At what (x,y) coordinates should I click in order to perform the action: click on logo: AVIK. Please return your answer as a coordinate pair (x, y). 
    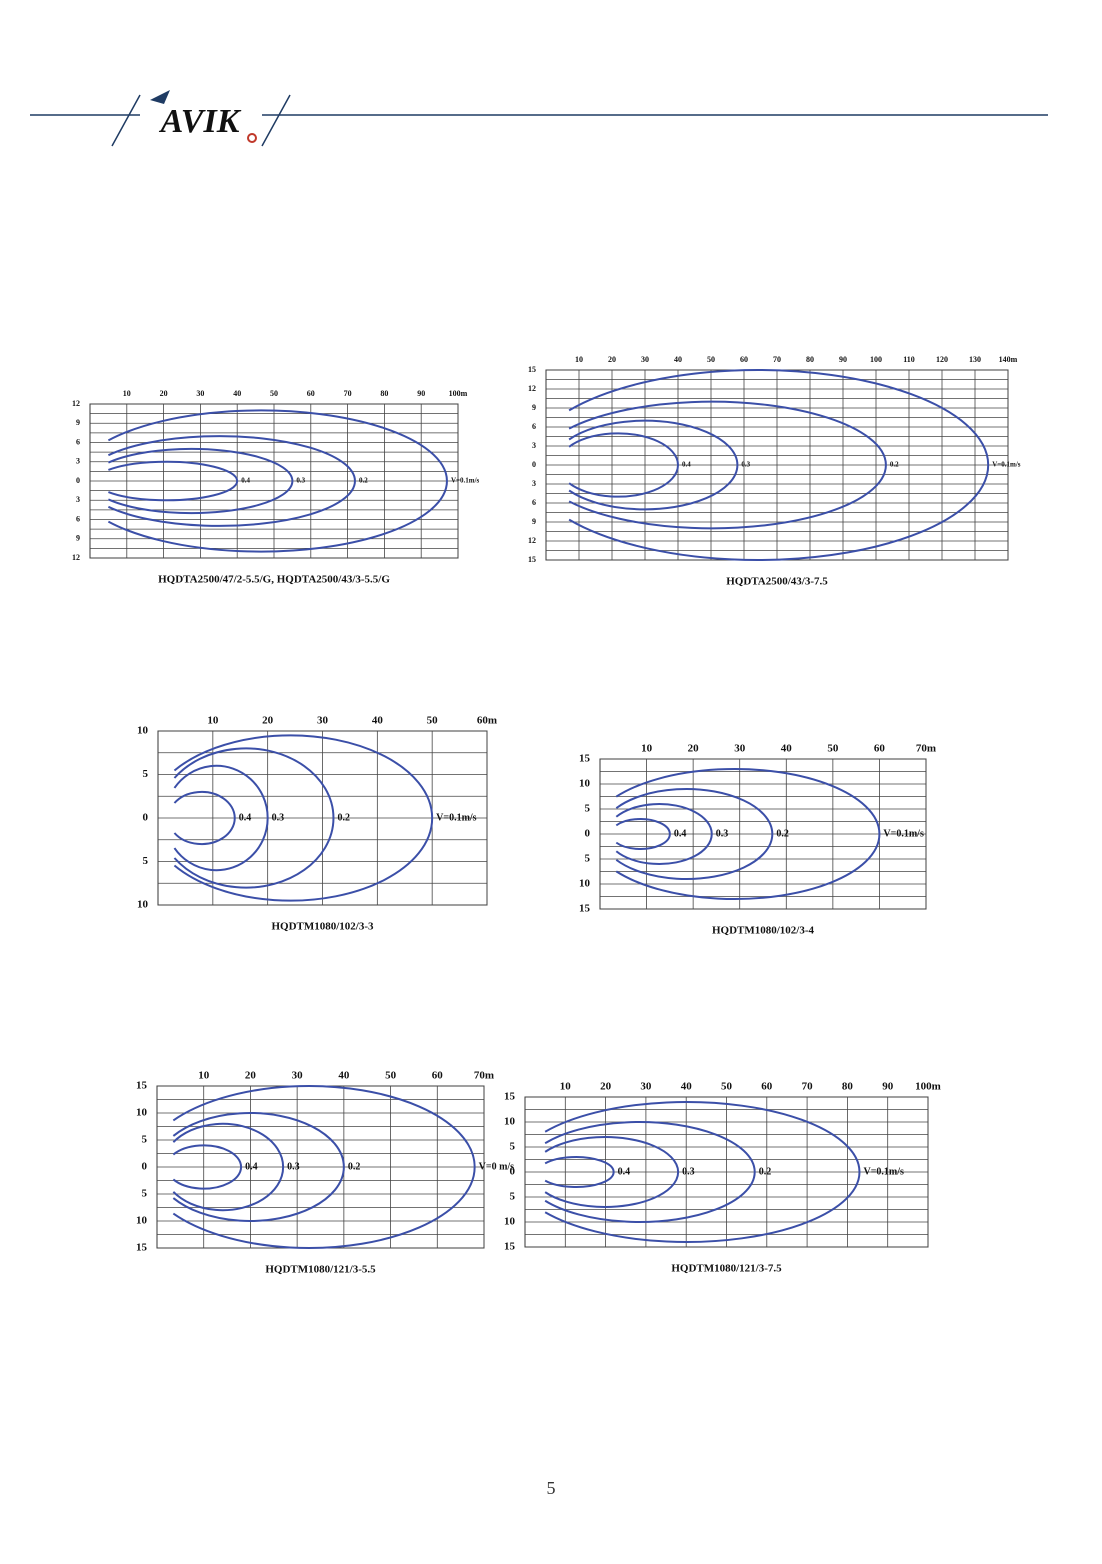
    Looking at the image, I should click on (200, 121).